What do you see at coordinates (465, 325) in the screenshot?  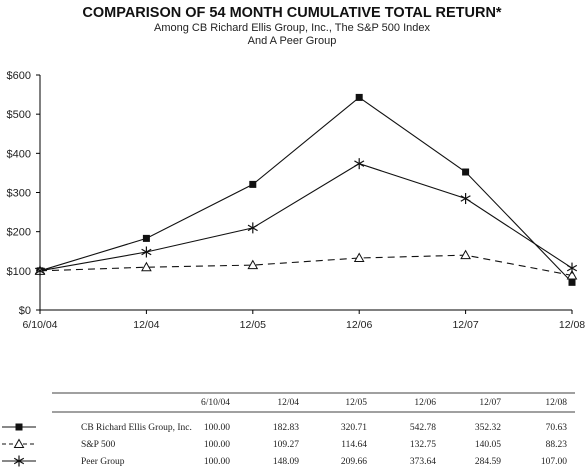 I see `x-tick-label: 12/07` at bounding box center [465, 325].